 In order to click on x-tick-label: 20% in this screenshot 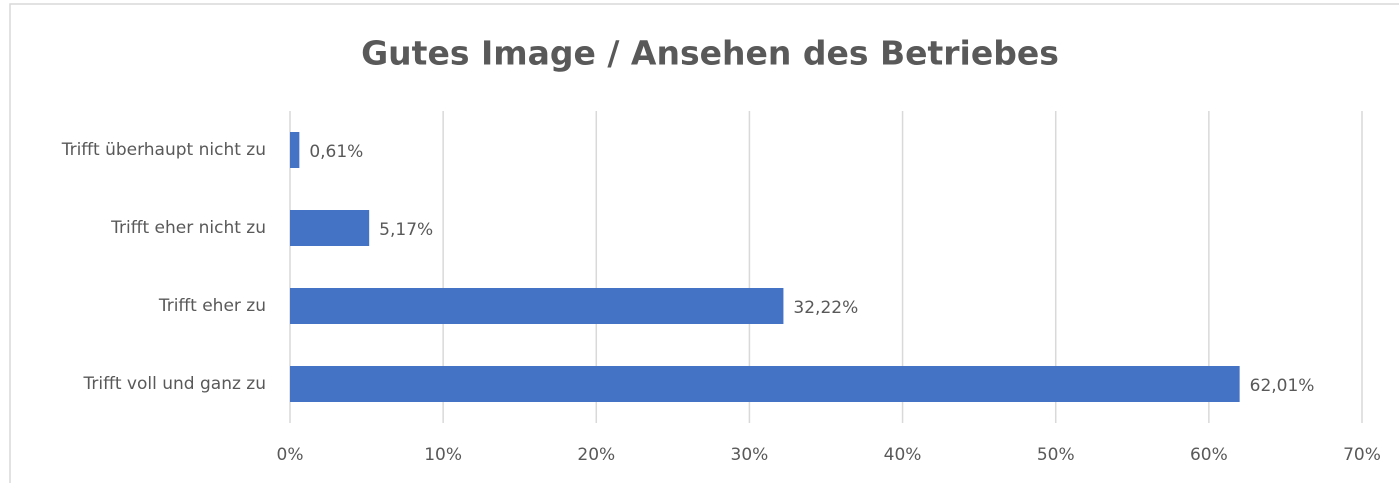, I will do `click(596, 455)`.